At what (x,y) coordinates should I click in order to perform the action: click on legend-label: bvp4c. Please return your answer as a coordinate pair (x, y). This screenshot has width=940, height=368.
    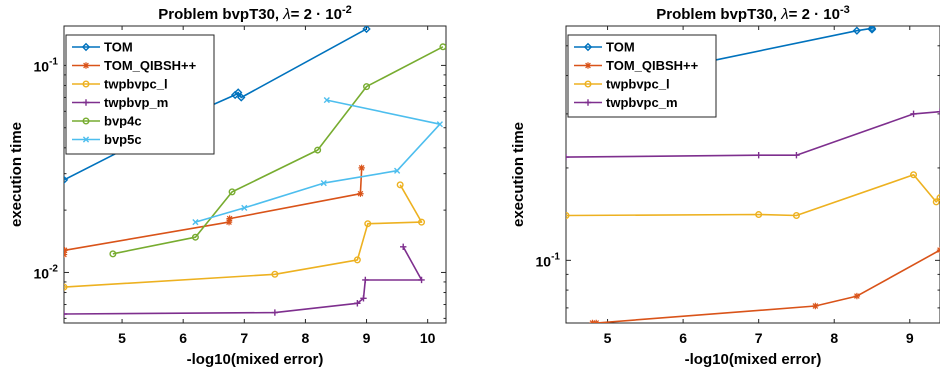
    Looking at the image, I should click on (123, 121).